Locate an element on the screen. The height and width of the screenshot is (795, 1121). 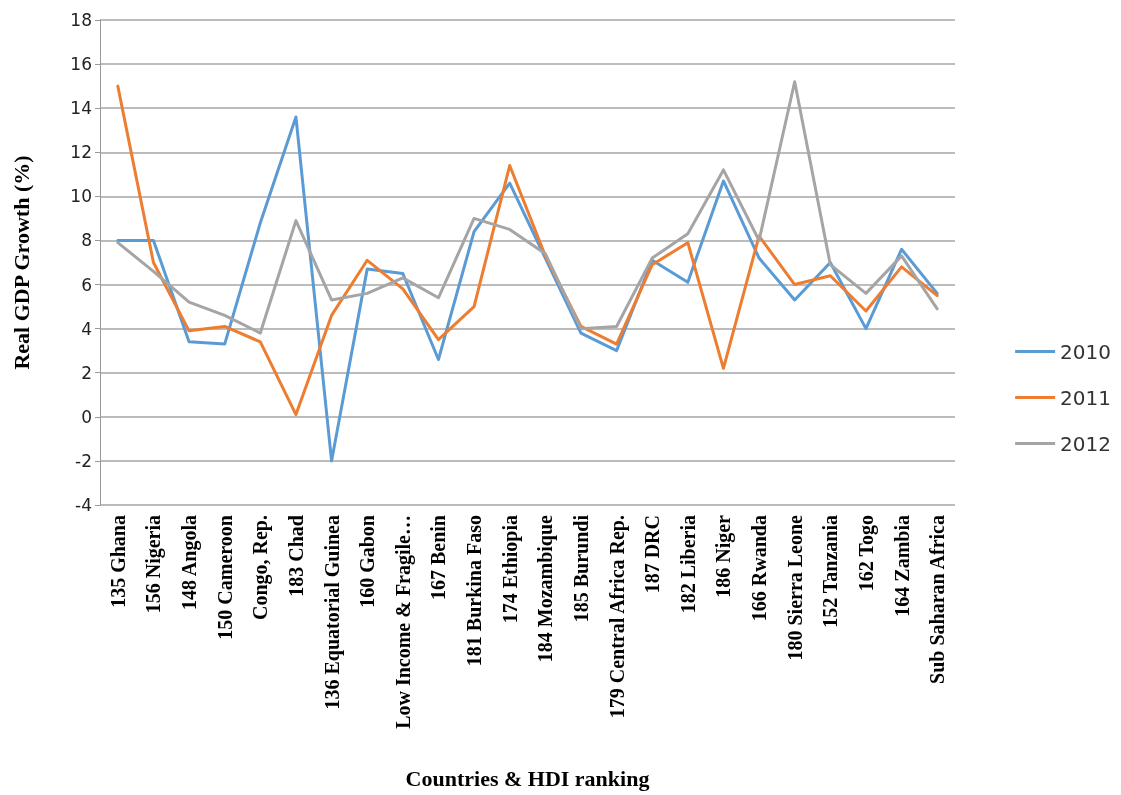
x-tick-label: 185 Burundi is located at coordinates (580, 568).